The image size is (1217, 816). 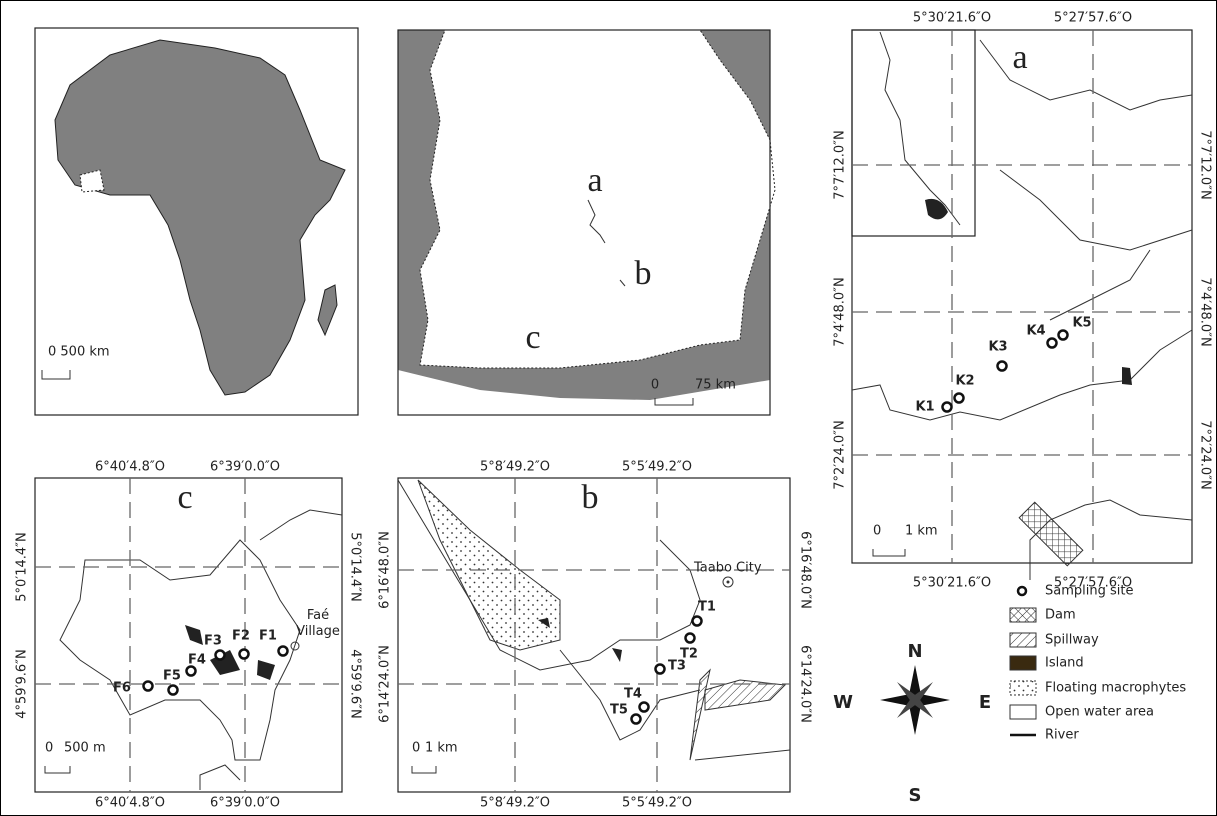 I want to click on site-label: c, so click(x=532, y=337).